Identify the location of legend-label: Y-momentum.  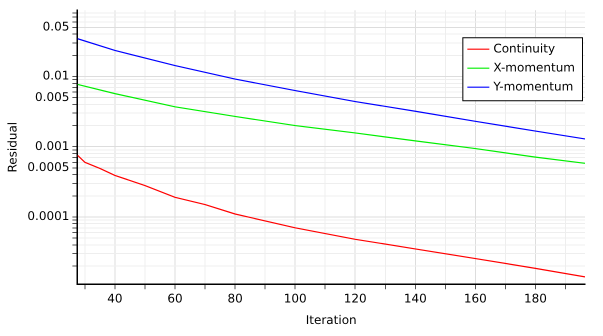
(533, 86).